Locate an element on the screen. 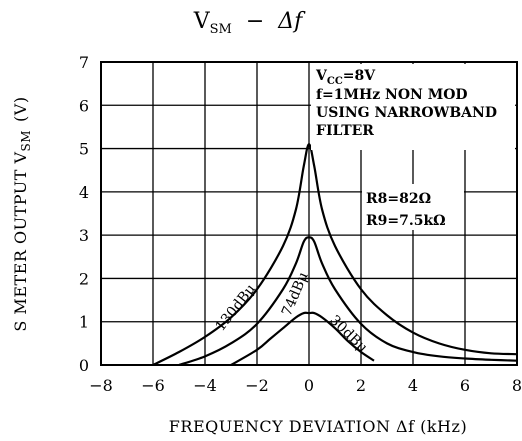 The height and width of the screenshot is (441, 522). x-tick-label: −8 is located at coordinates (101, 385).